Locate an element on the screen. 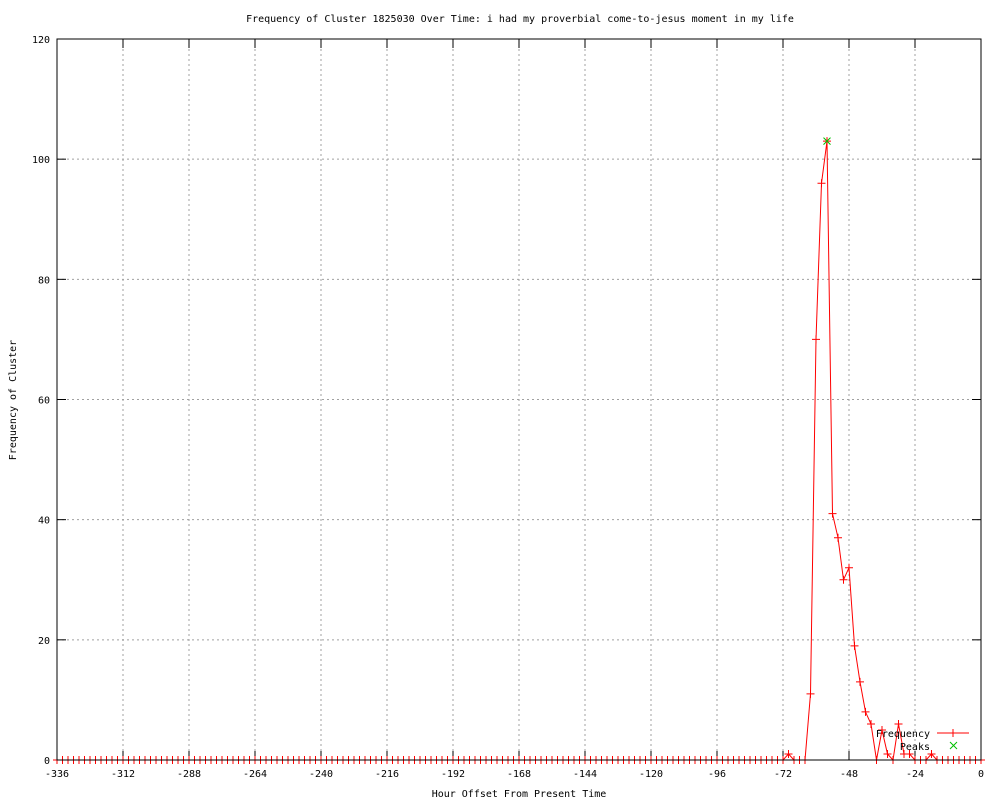 The width and height of the screenshot is (1000, 800). x-tick-label: -120 is located at coordinates (651, 774).